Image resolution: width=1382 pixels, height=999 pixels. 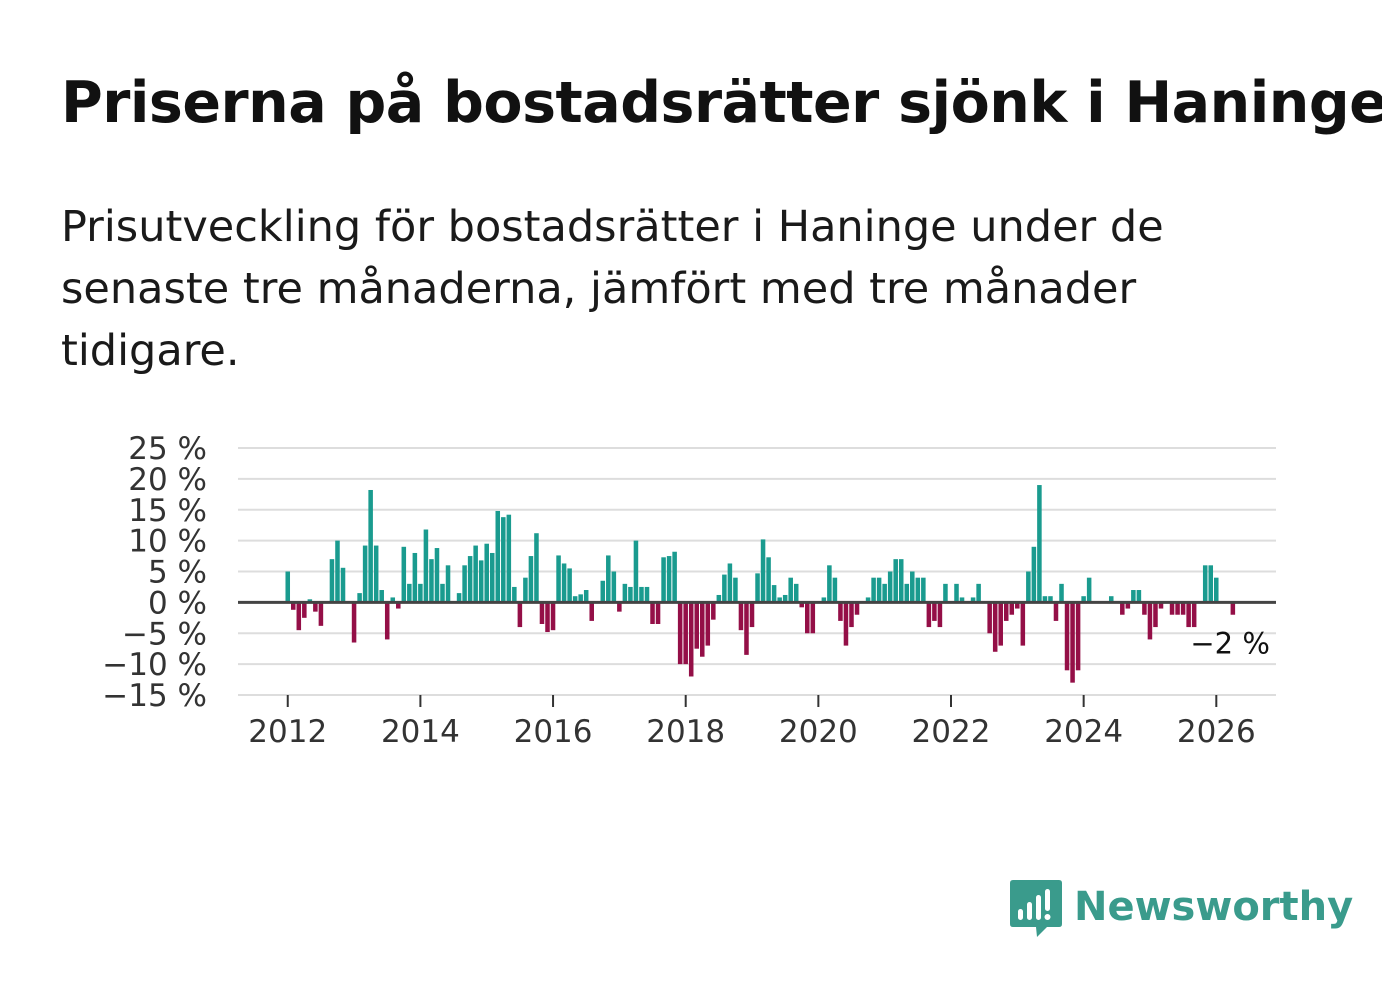 I want to click on x-tick-label: 2024, so click(x=1083, y=732).